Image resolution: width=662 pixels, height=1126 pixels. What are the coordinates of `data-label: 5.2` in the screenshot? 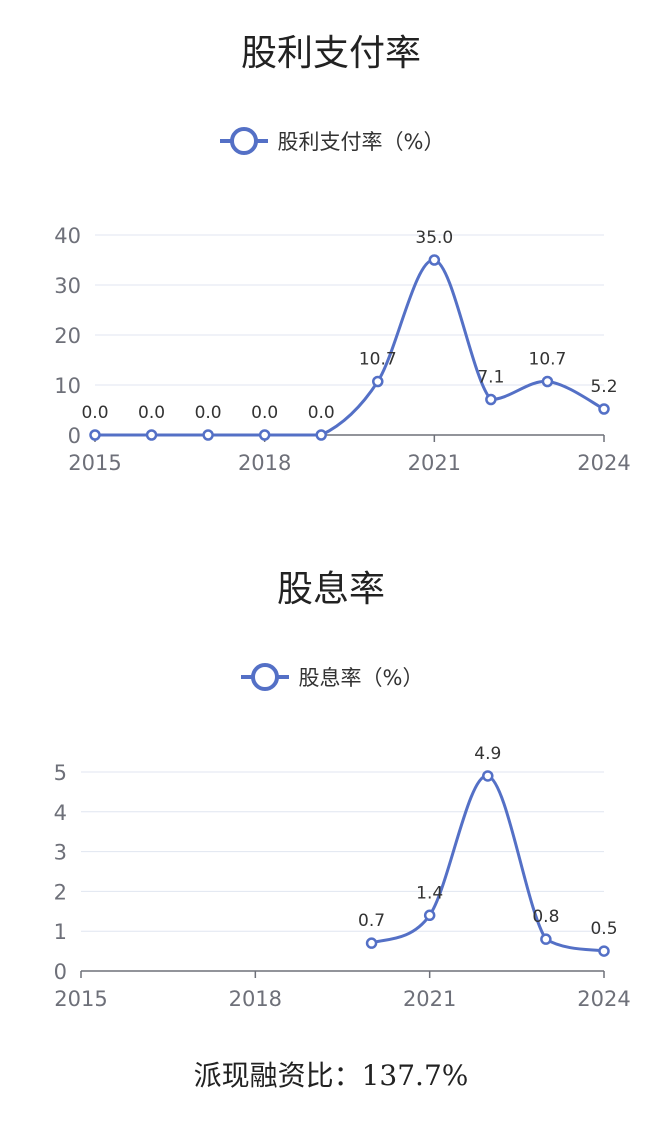 It's located at (603, 387).